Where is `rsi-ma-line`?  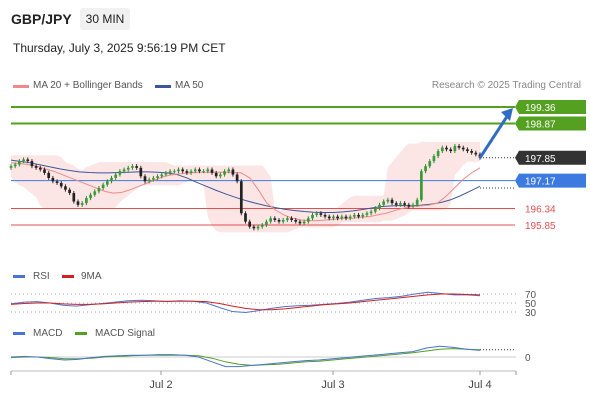
rsi-ma-line is located at coordinates (245, 302).